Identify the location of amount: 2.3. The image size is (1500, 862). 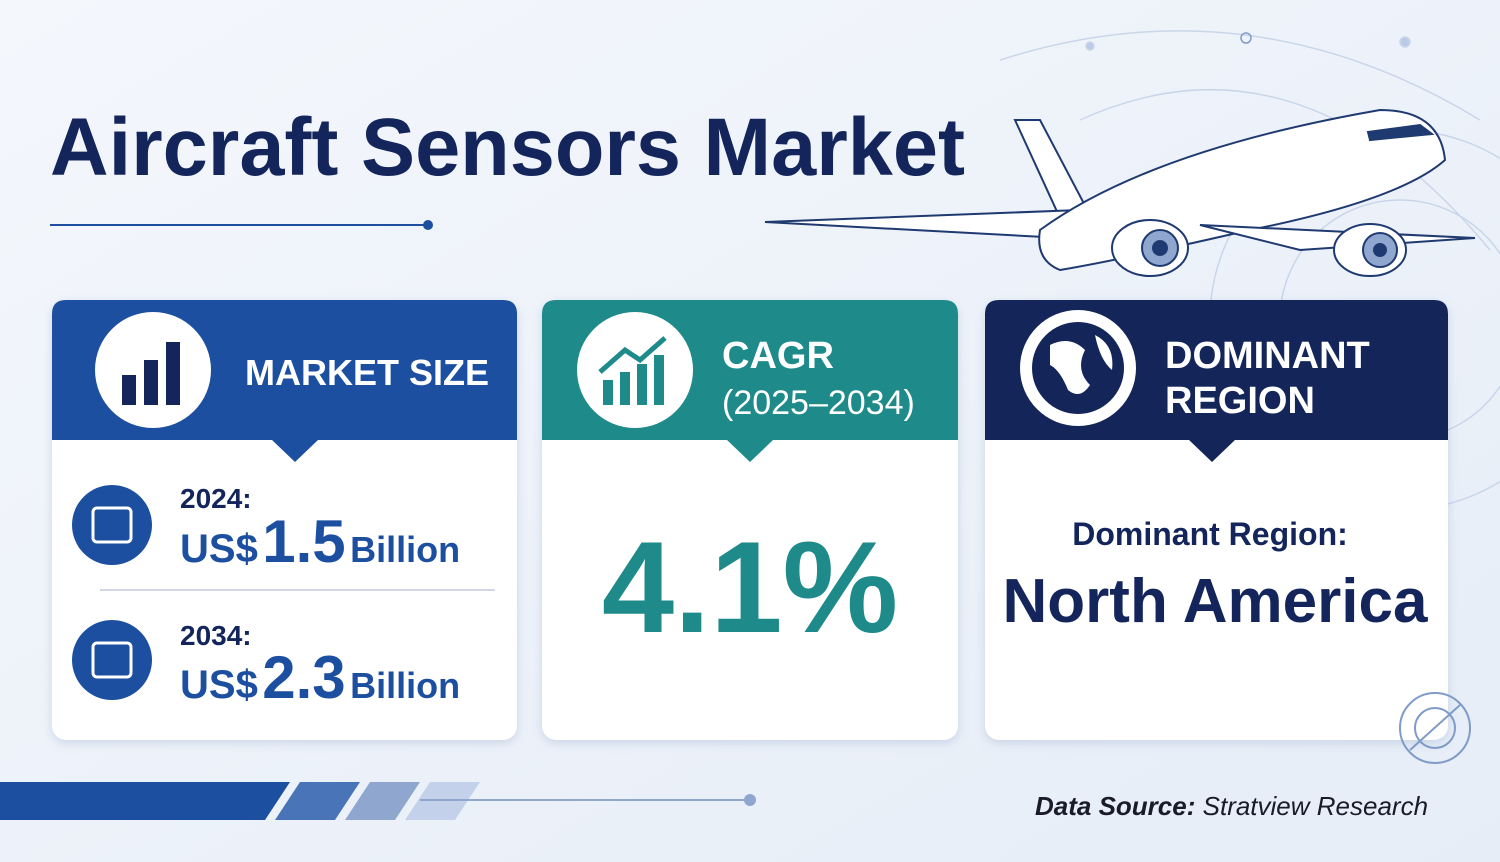
(303, 677).